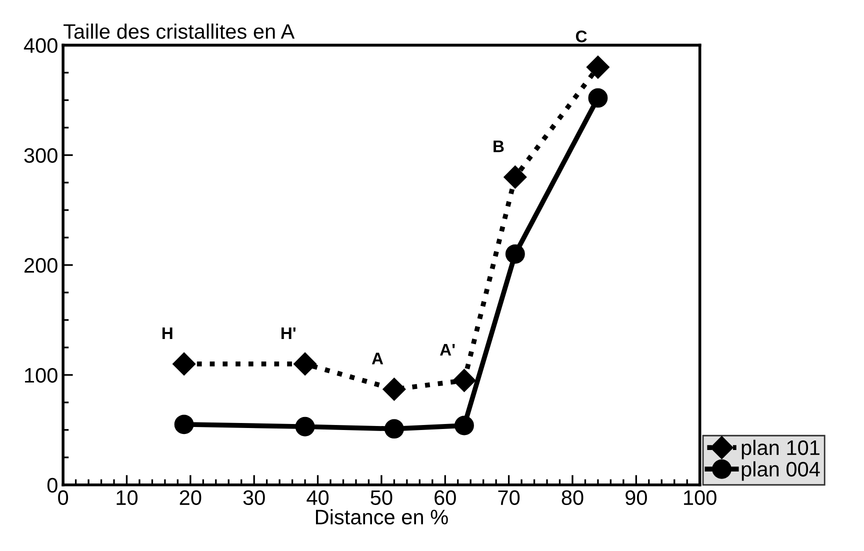 This screenshot has height=551, width=864. I want to click on chart-title: Taille des cristallites en A, so click(179, 31).